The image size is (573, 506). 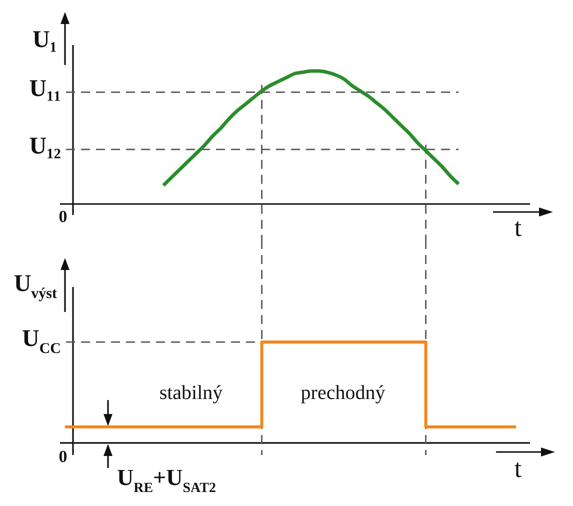 What do you see at coordinates (191, 393) in the screenshot?
I see `annotation: stabilný` at bounding box center [191, 393].